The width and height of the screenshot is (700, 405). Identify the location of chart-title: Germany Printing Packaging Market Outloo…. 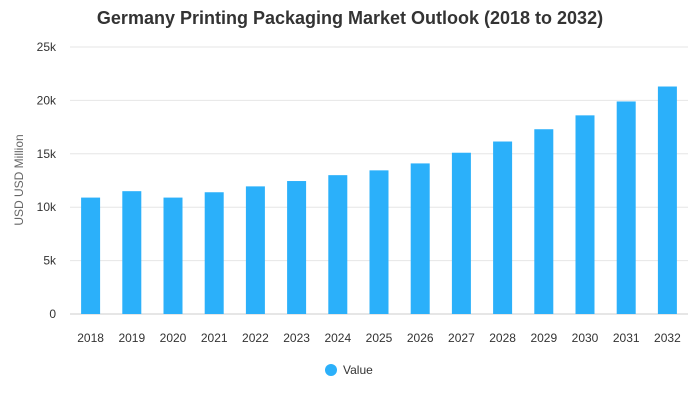
(350, 18).